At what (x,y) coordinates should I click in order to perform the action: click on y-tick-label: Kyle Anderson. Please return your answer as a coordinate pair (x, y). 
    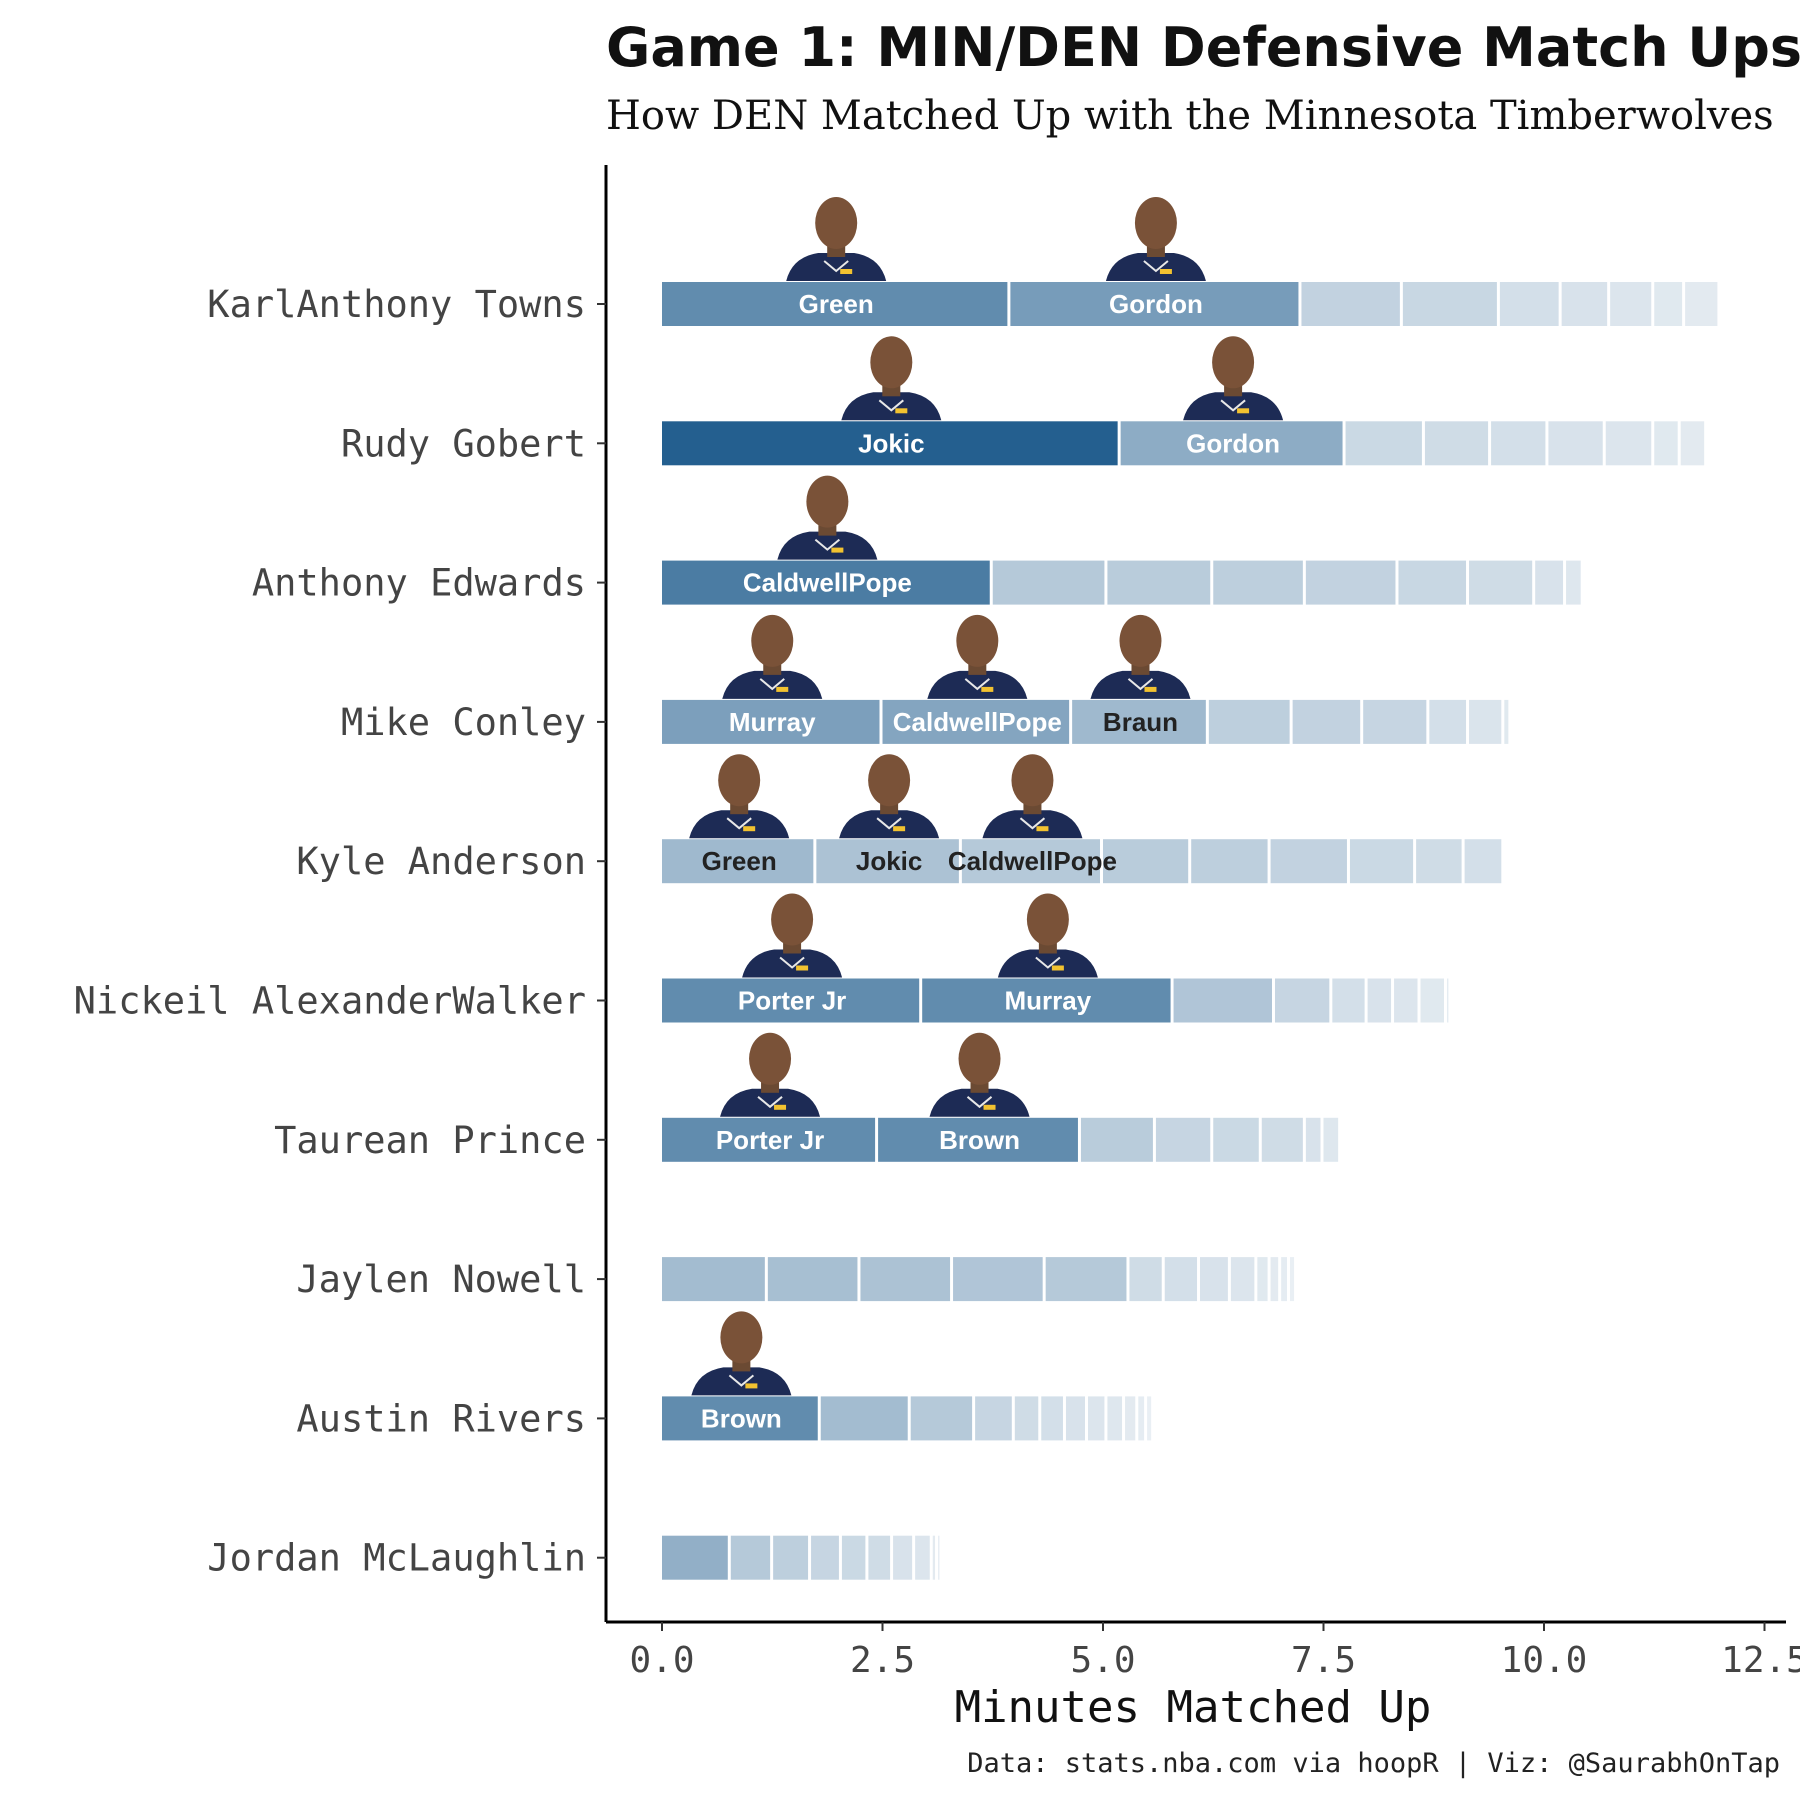
    Looking at the image, I should click on (441, 861).